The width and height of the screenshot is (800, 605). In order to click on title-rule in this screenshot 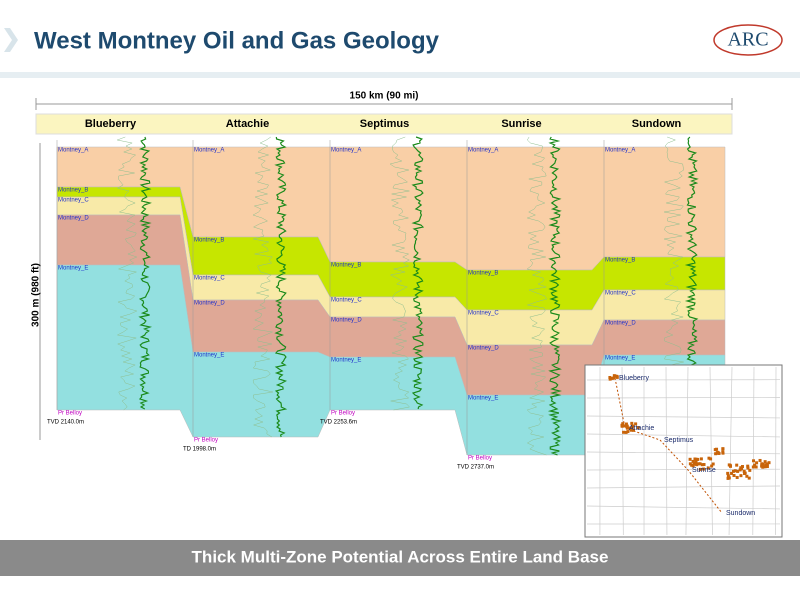, I will do `click(400, 75)`.